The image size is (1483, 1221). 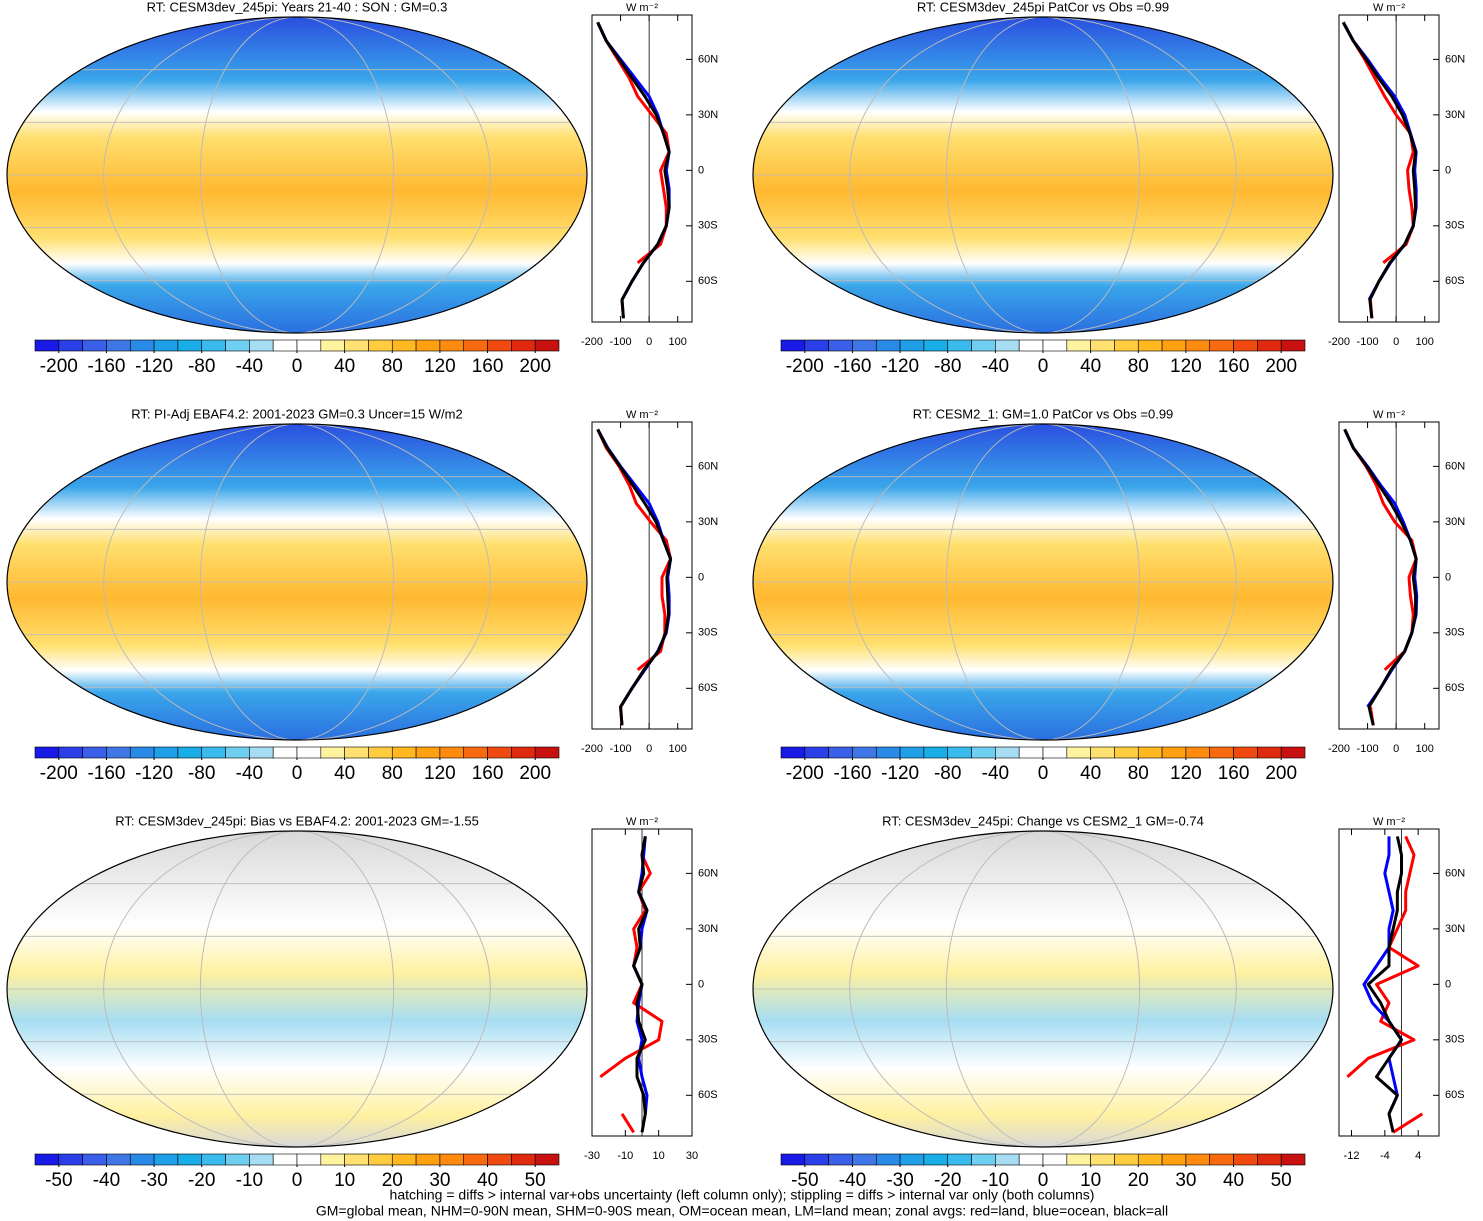 What do you see at coordinates (440, 773) in the screenshot?
I see `colorbar-label: 120` at bounding box center [440, 773].